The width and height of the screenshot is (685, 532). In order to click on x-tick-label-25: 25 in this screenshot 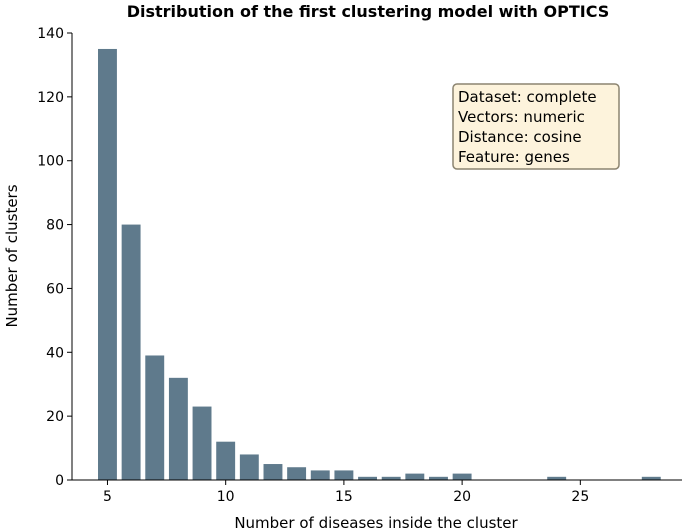, I will do `click(580, 497)`.